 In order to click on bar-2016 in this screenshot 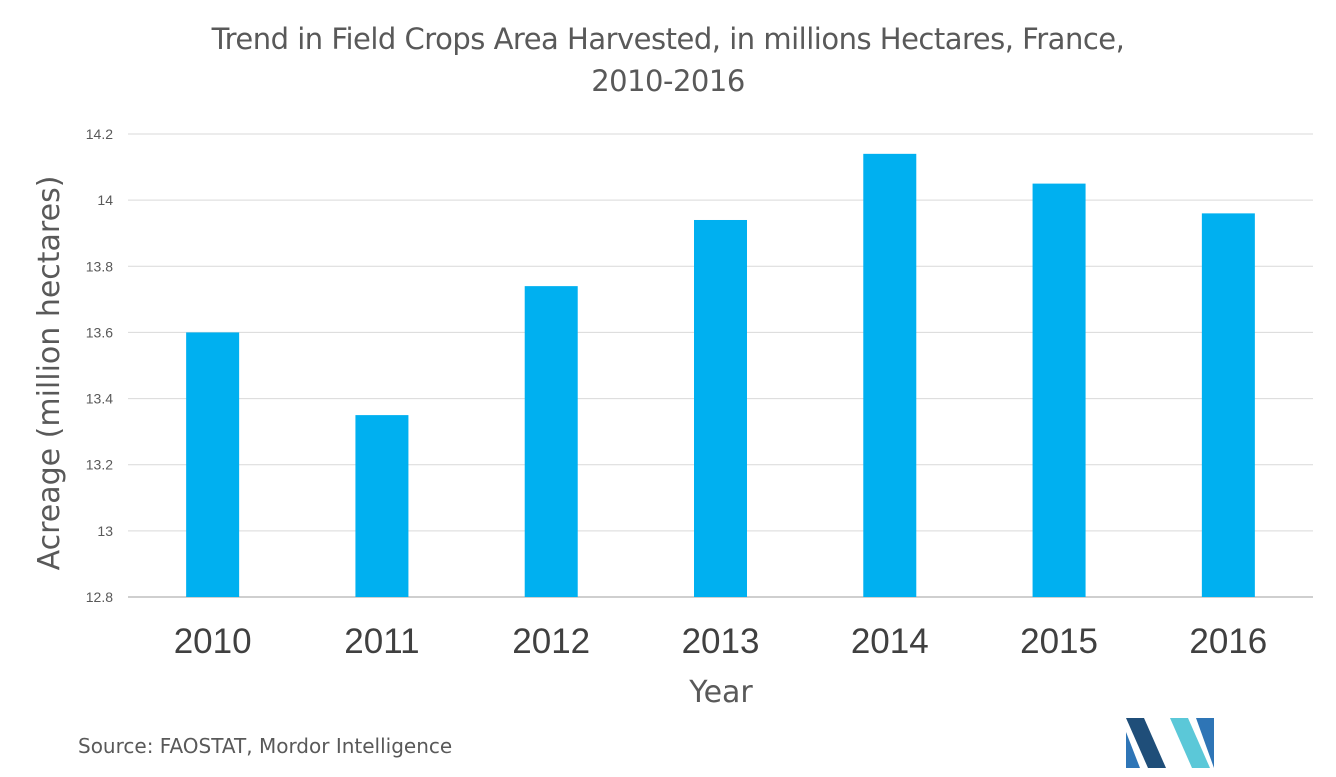, I will do `click(1228, 405)`.